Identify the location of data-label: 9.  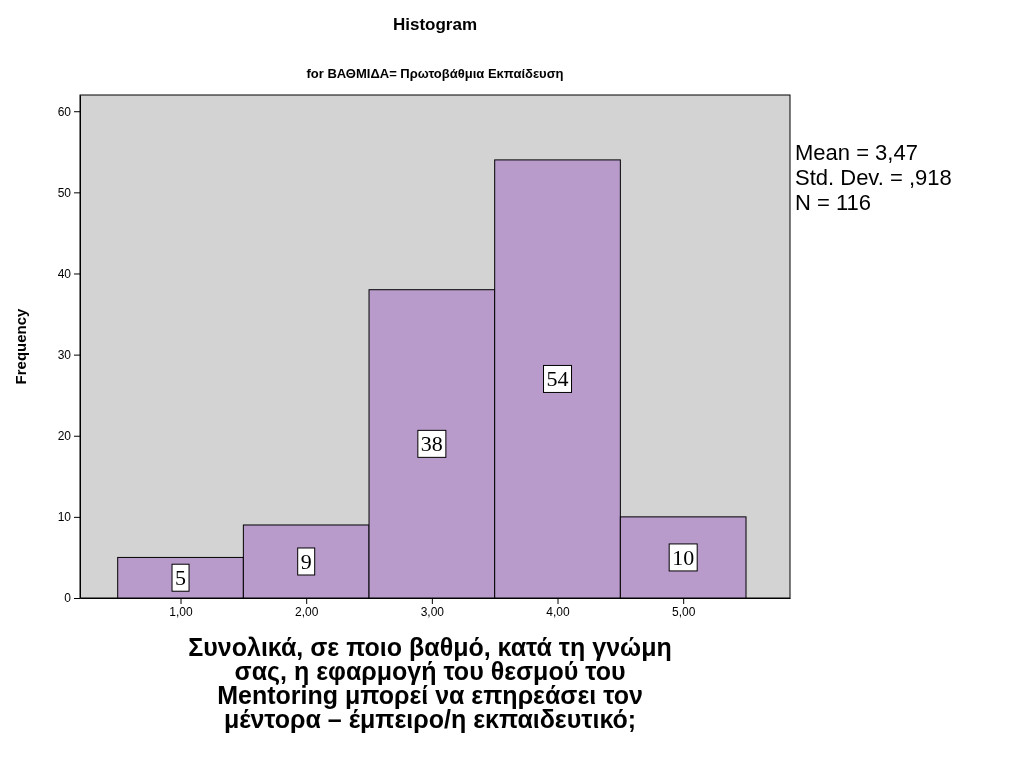
(306, 561).